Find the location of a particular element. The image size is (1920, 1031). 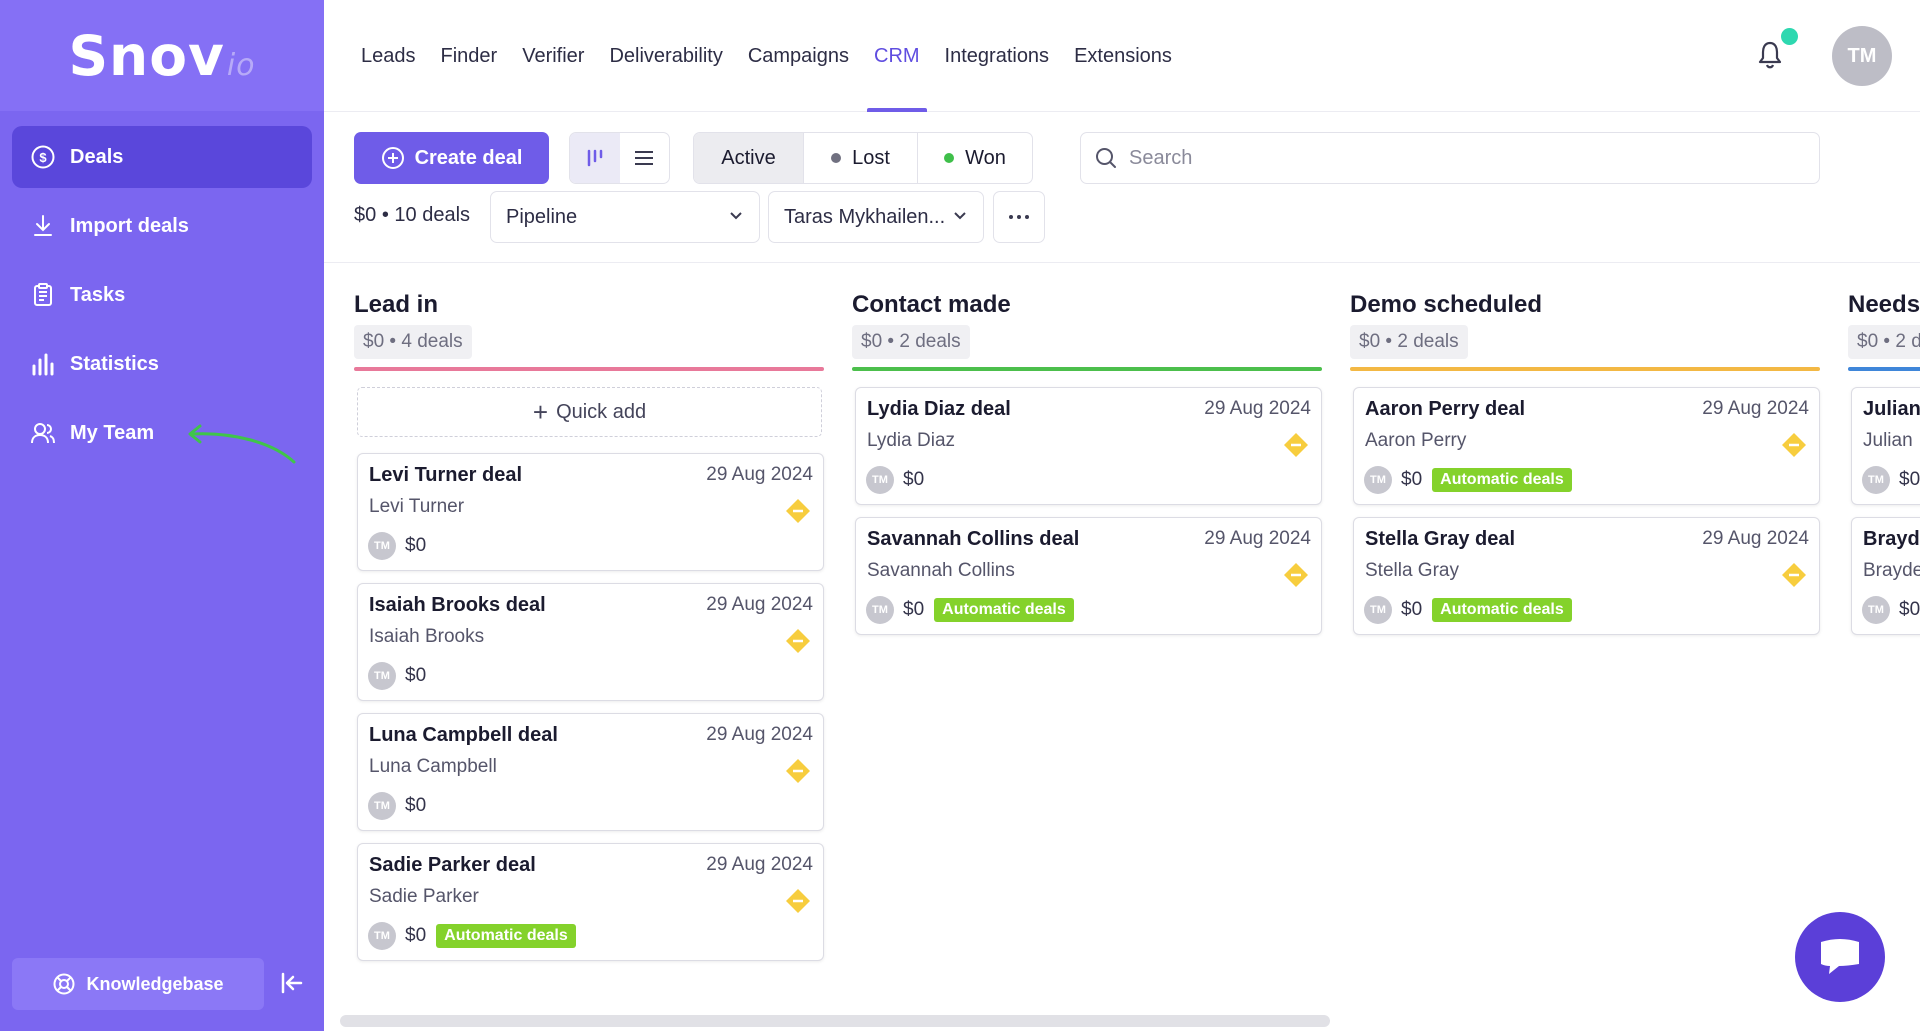

deal-card: Brayde Brayde TM $0 is located at coordinates (1885, 576).